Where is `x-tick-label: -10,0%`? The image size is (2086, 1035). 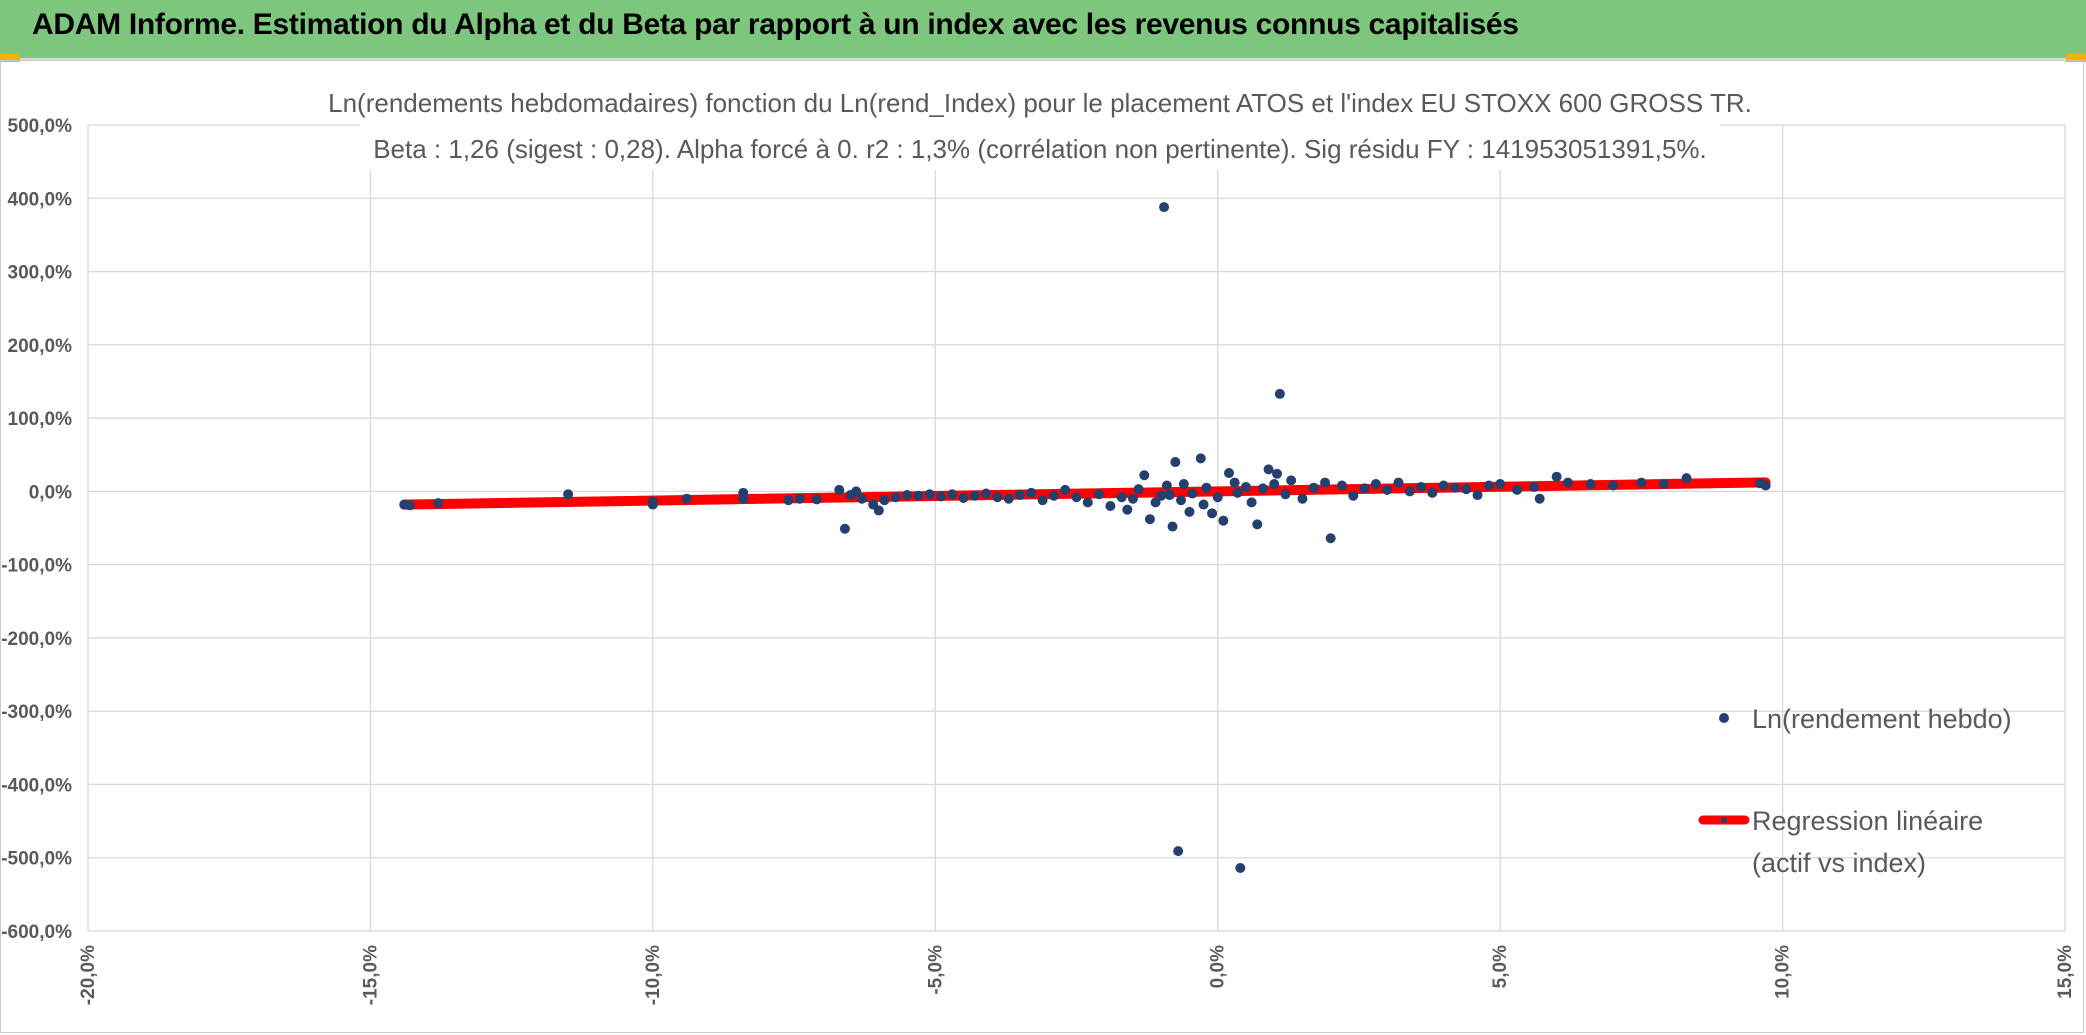 x-tick-label: -10,0% is located at coordinates (653, 975).